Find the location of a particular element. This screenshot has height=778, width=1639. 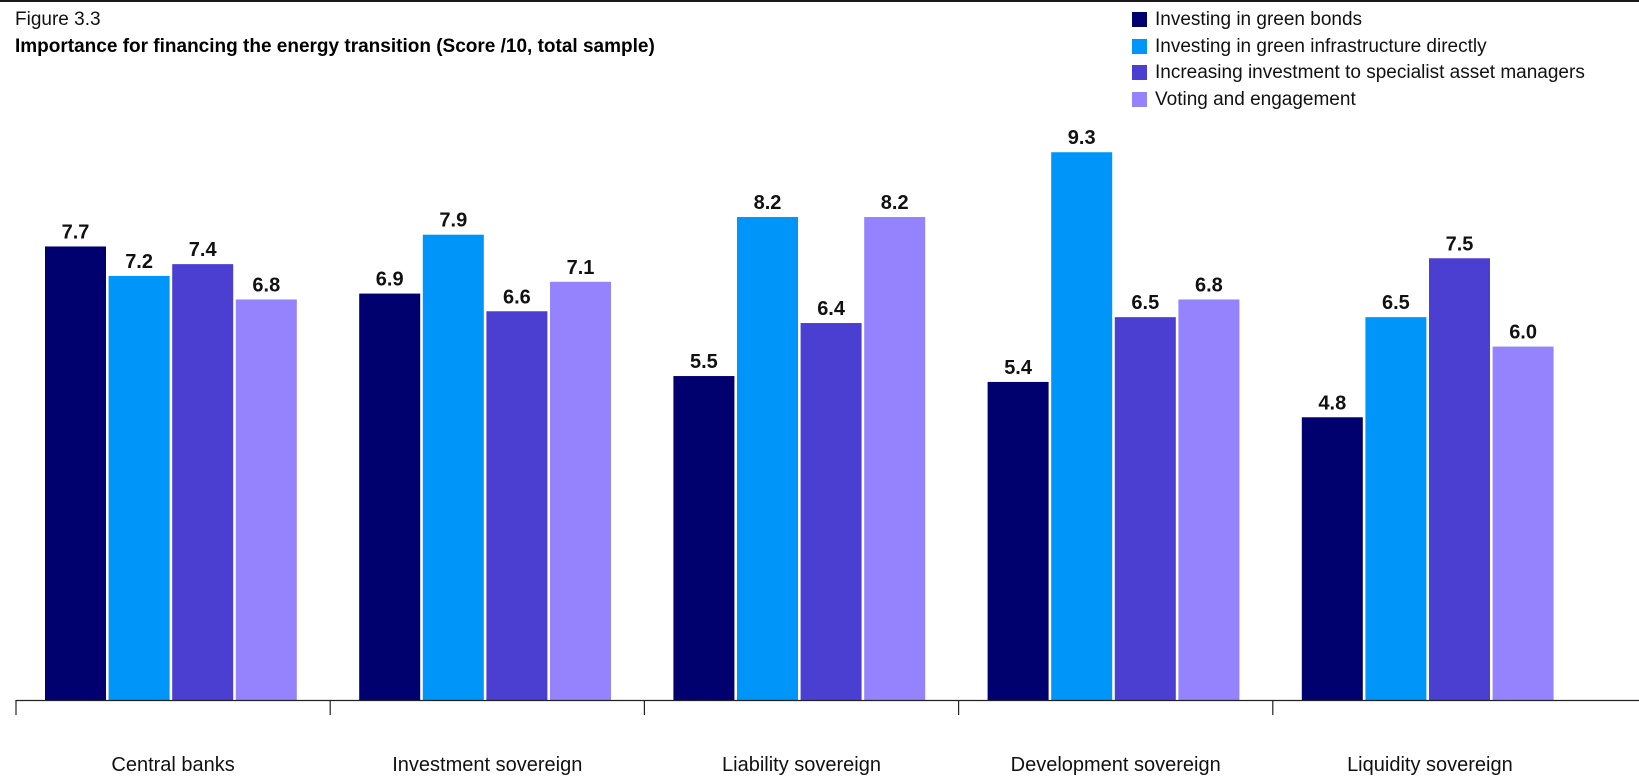

value-label-development-sovereign-voting-and-engagement: 6.8 is located at coordinates (1209, 285).